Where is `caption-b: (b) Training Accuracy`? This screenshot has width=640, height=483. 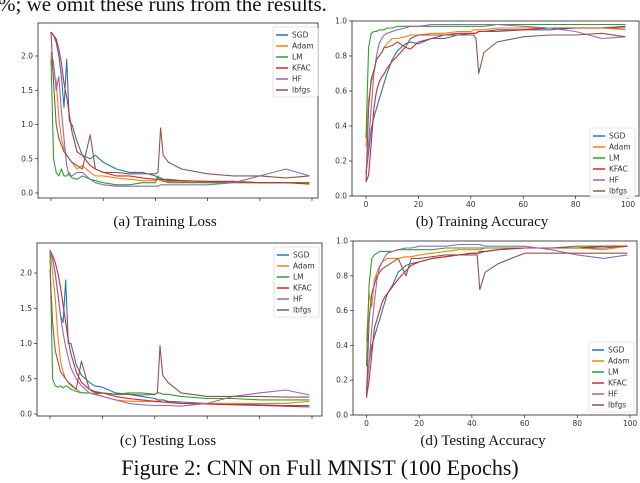 caption-b: (b) Training Accuracy is located at coordinates (482, 222).